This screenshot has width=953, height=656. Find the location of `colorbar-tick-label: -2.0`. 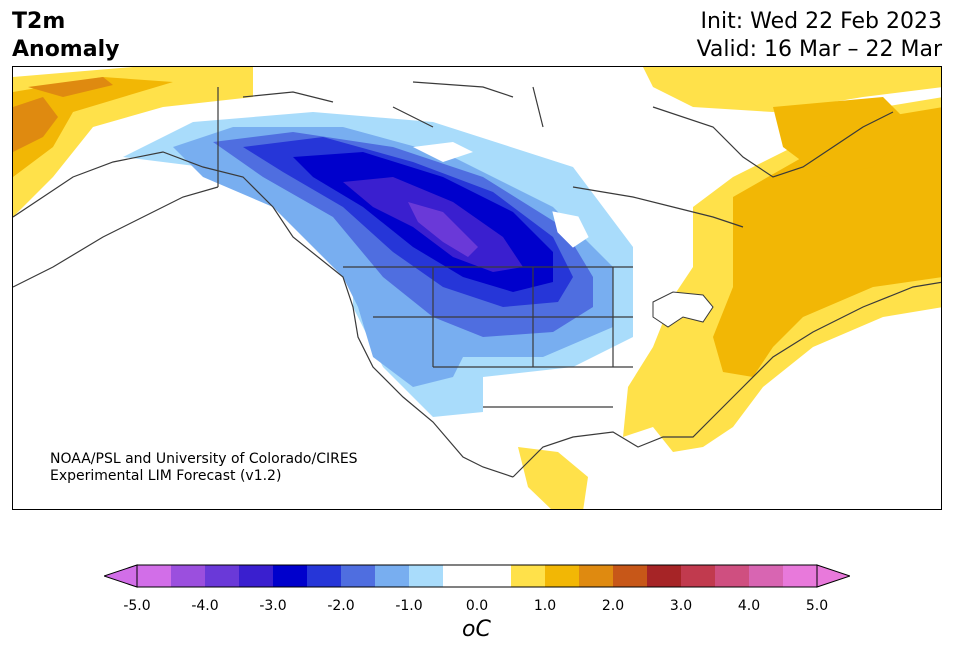

colorbar-tick-label: -2.0 is located at coordinates (341, 606).